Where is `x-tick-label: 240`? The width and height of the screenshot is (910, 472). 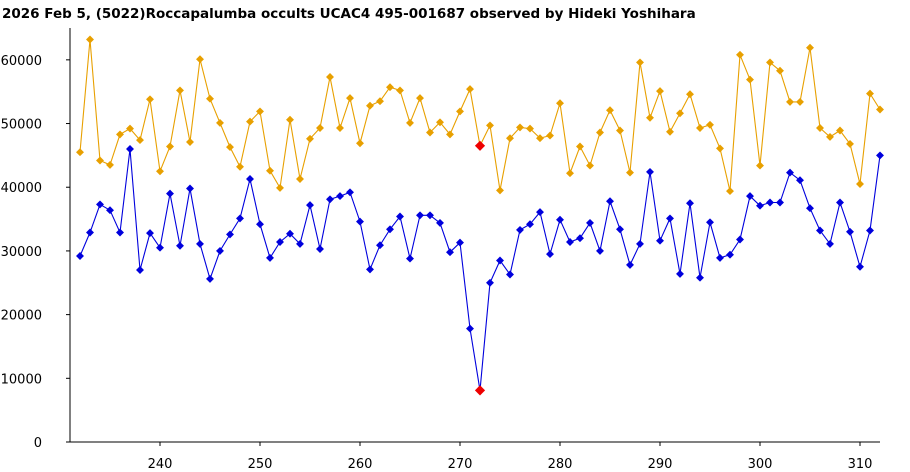 x-tick-label: 240 is located at coordinates (160, 464).